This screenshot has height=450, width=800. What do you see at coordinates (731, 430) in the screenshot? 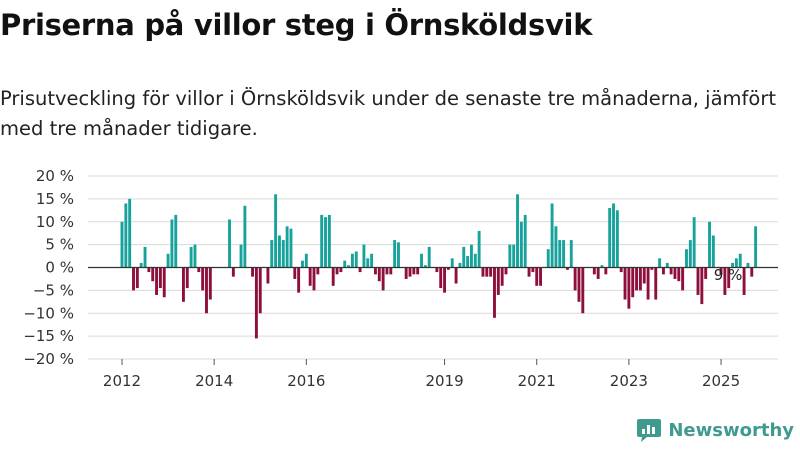
I see `brand-name: Newsworthy` at bounding box center [731, 430].